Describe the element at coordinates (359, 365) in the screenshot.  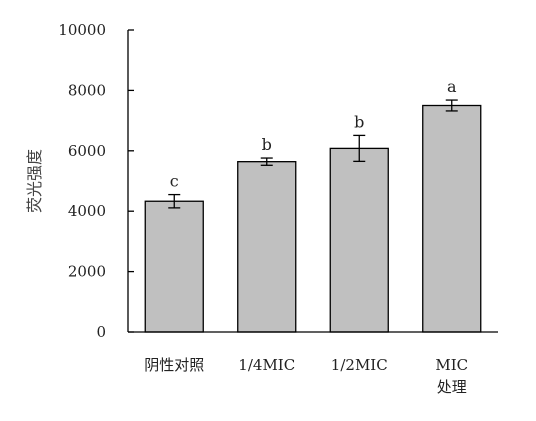
I see `category-label-2: 1/2MIC` at that location.